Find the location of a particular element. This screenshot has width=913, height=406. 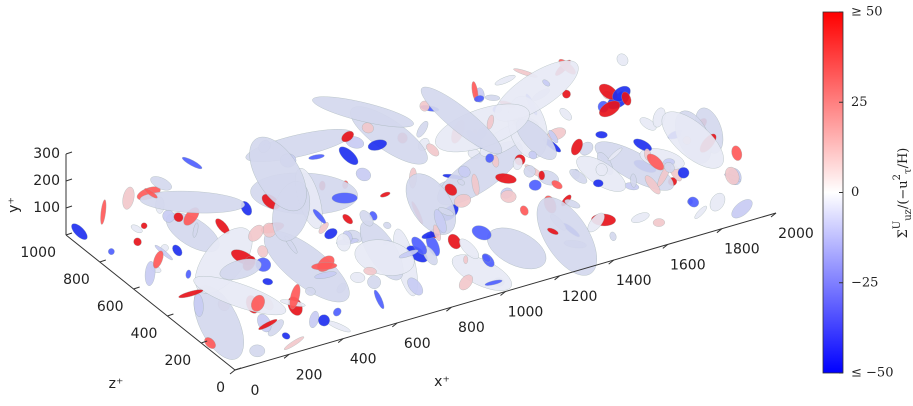

colorbar-tick-label: ≤ −50 is located at coordinates (872, 373).